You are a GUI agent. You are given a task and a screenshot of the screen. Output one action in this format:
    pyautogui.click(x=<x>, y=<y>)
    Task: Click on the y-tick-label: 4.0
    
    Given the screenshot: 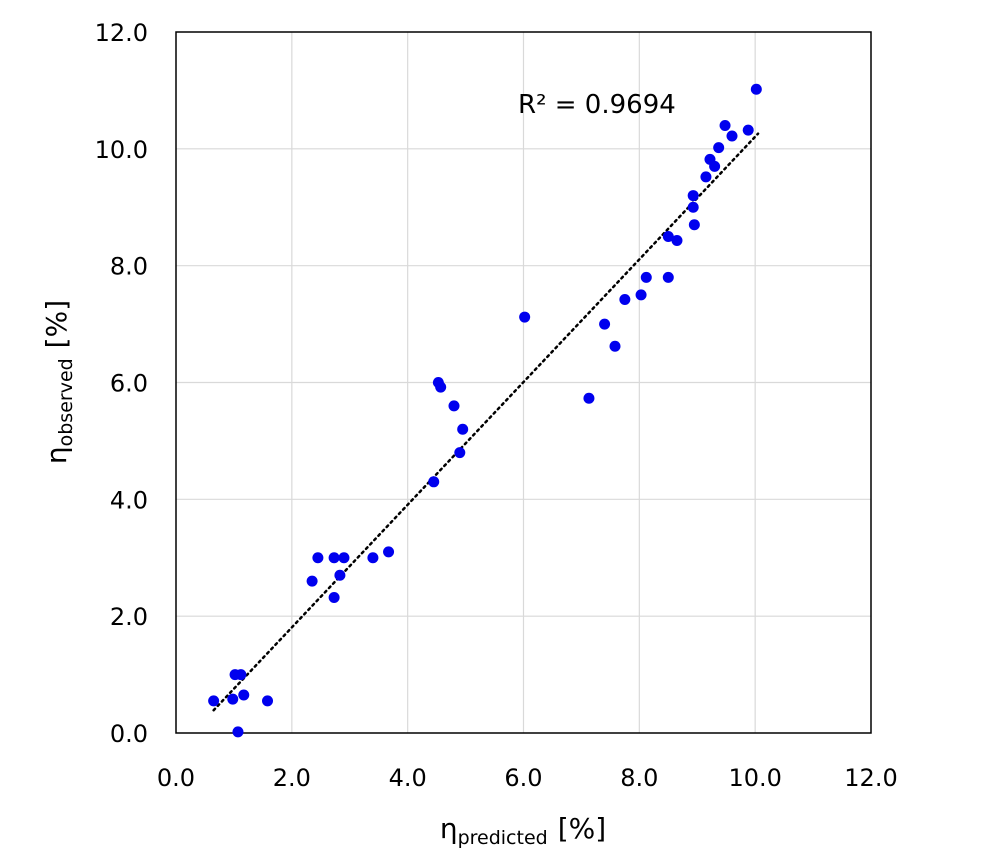 What is the action you would take?
    pyautogui.click(x=129, y=500)
    